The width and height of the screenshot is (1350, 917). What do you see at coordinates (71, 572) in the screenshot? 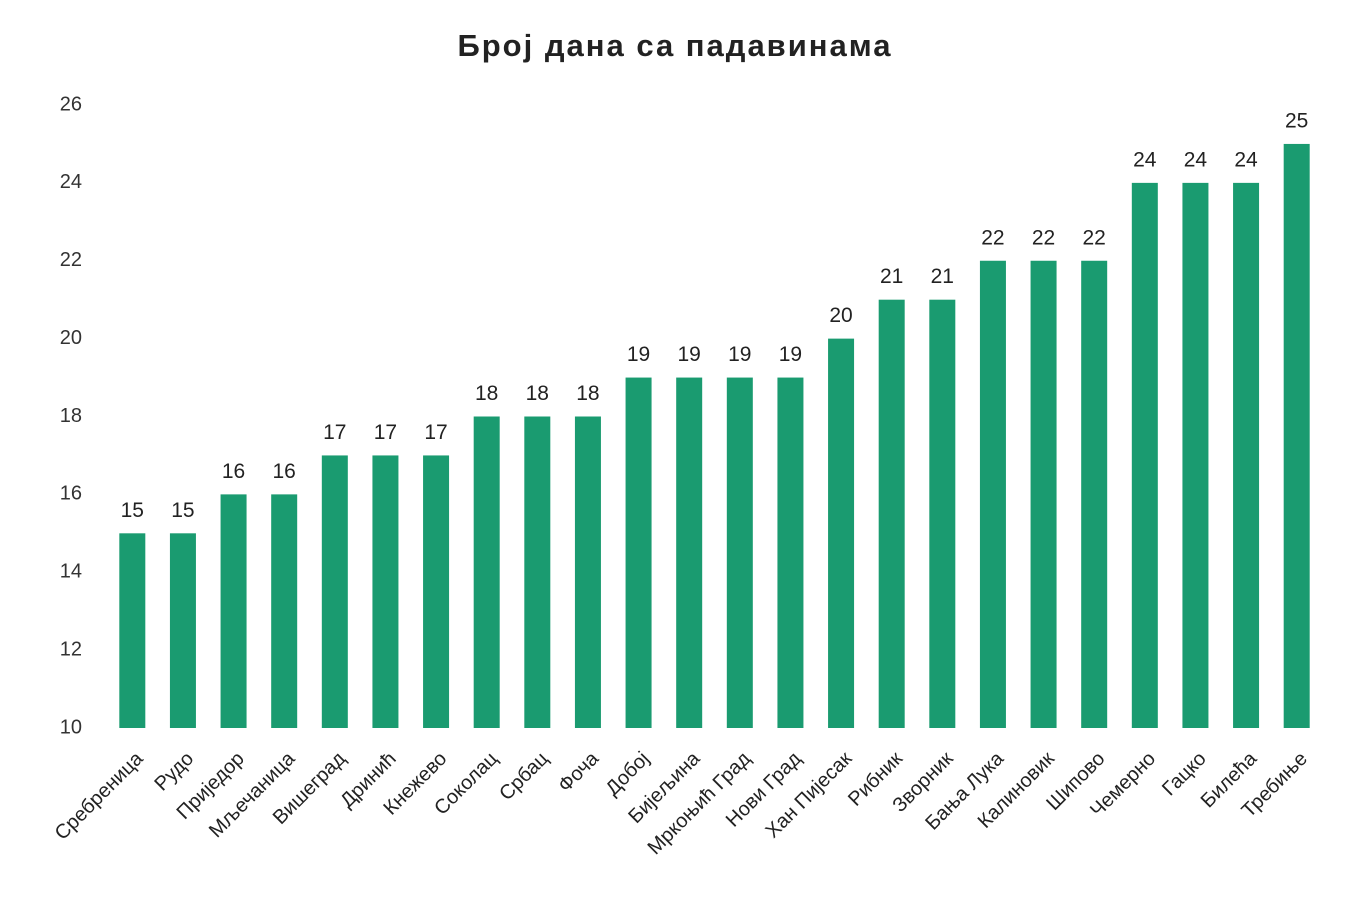
I see `y-tick-label: 14` at bounding box center [71, 572].